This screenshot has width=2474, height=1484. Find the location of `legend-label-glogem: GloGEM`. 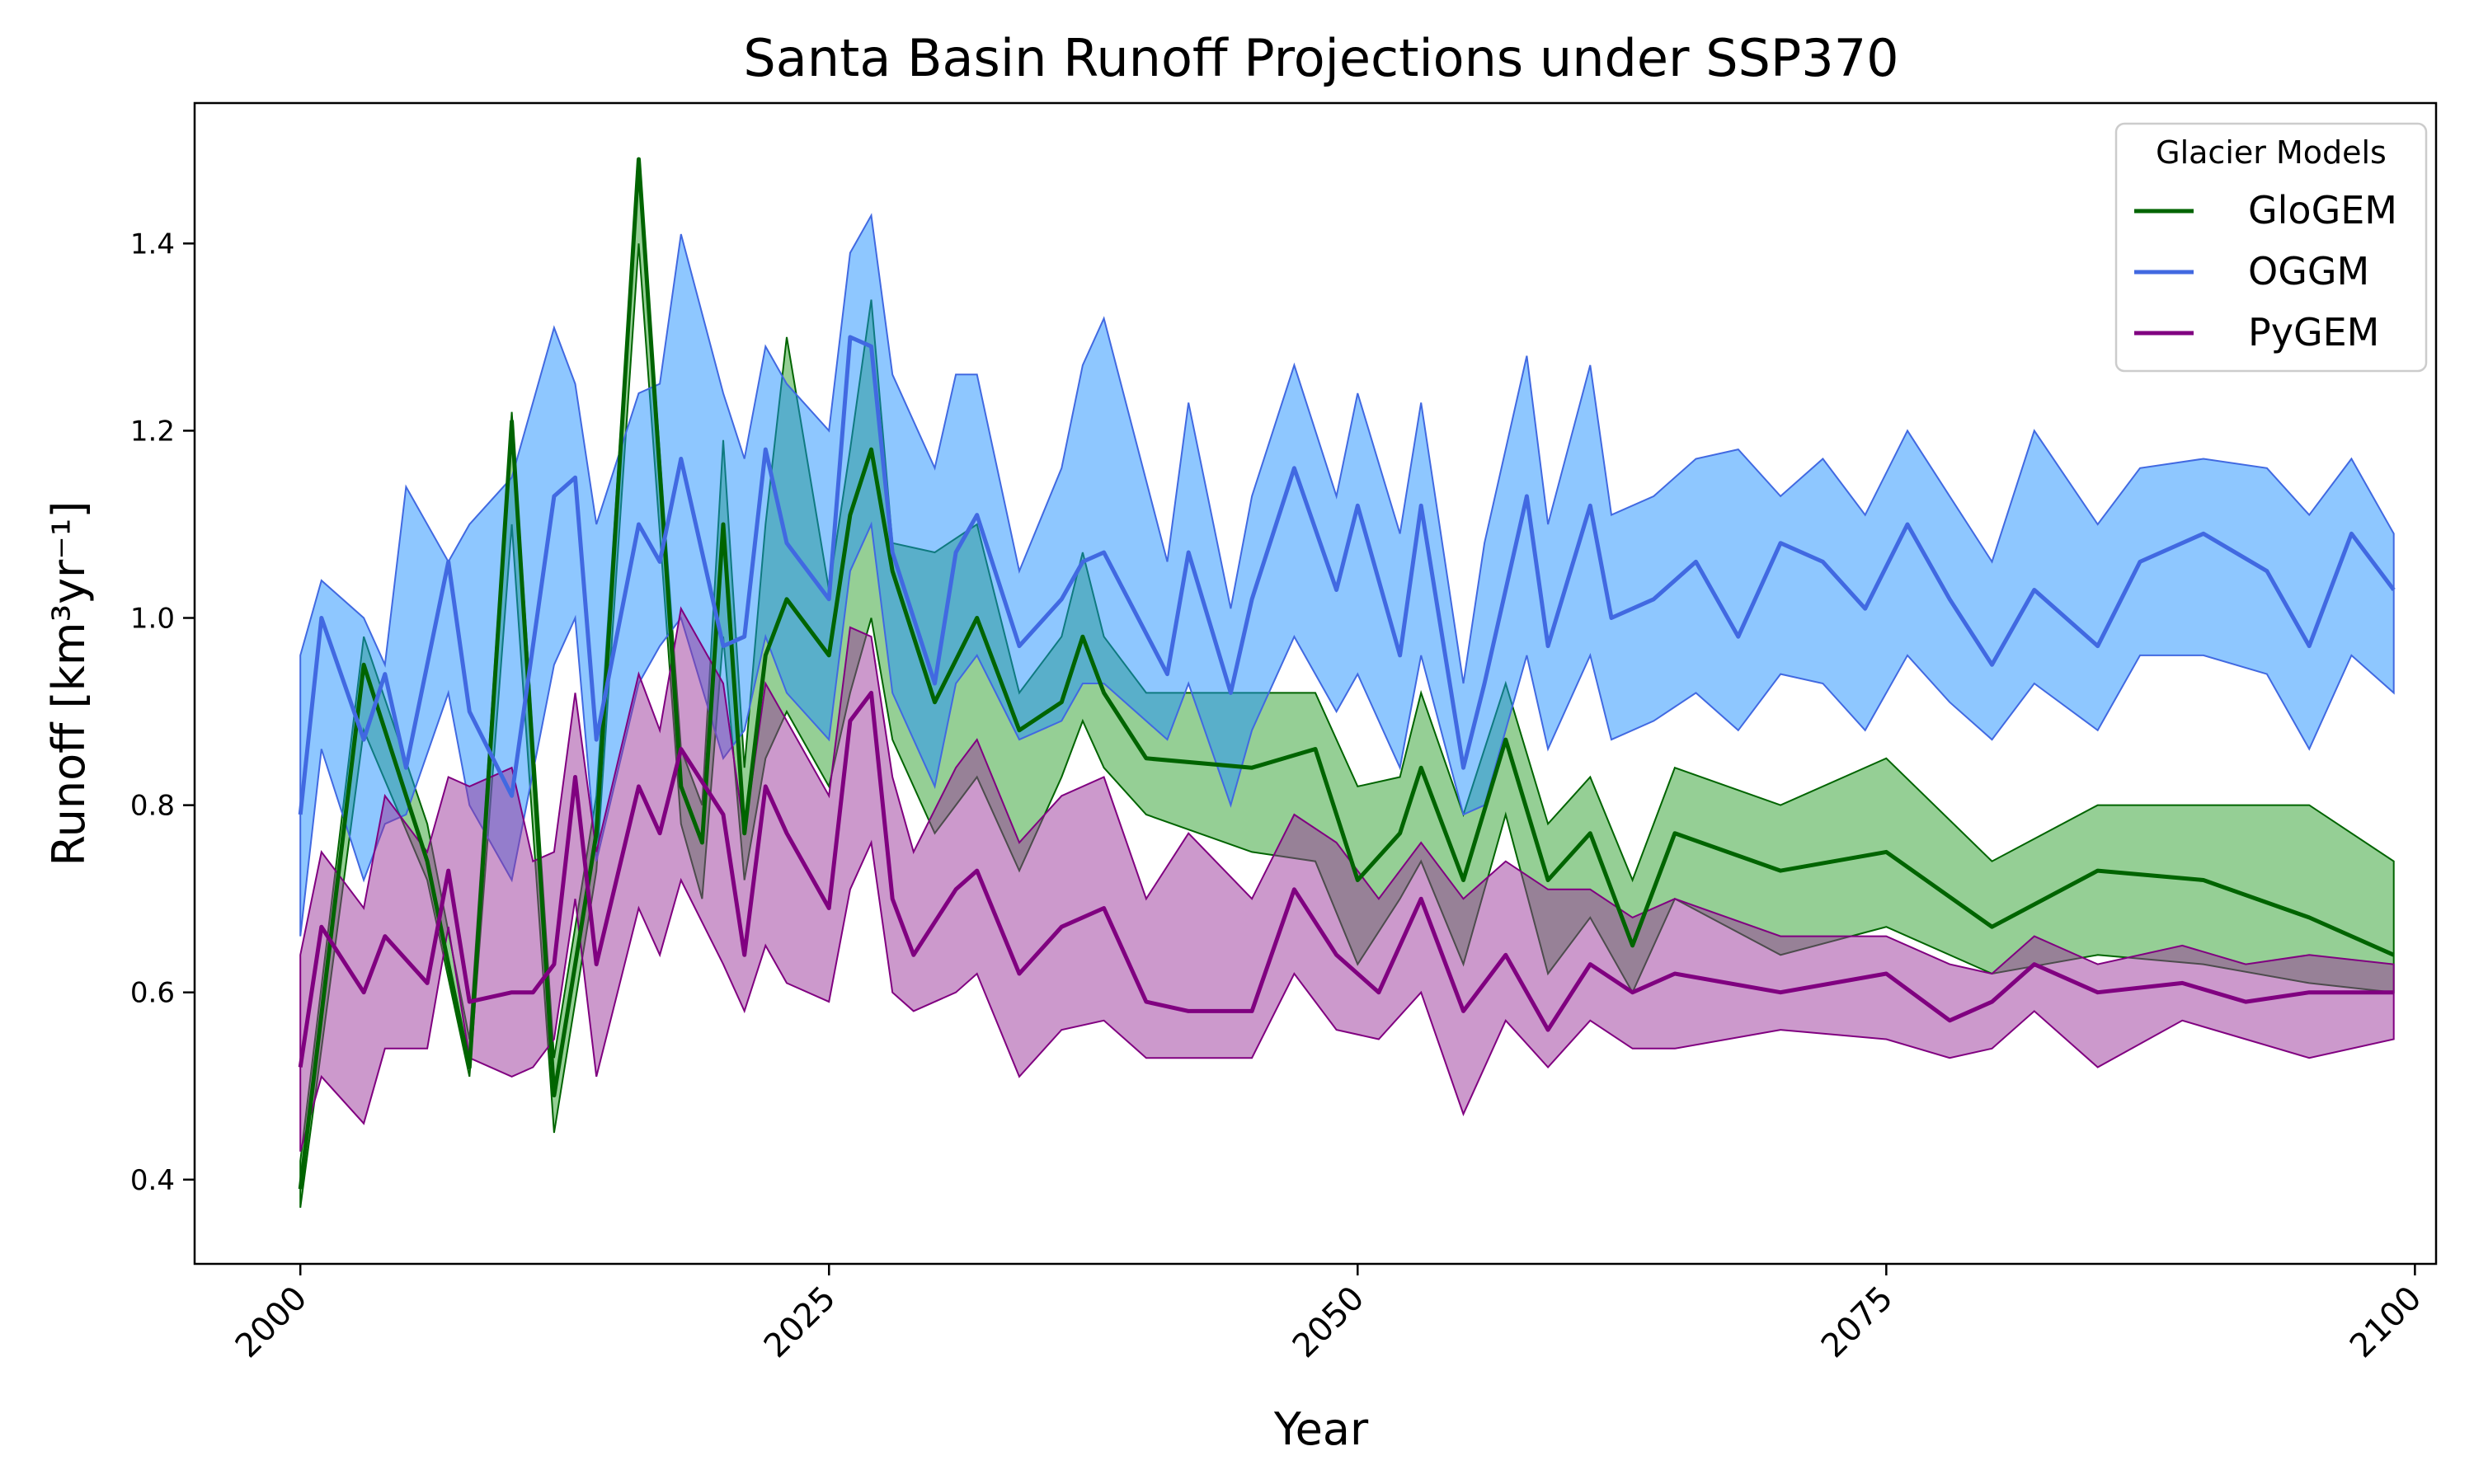

legend-label-glogem: GloGEM is located at coordinates (2322, 210).